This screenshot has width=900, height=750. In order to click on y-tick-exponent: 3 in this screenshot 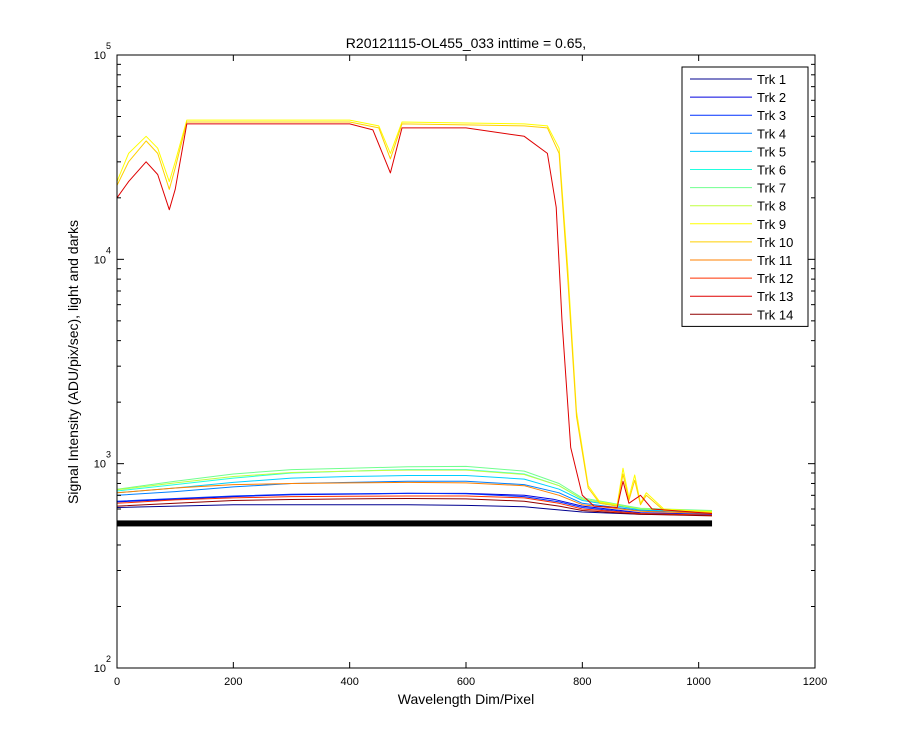, I will do `click(108, 455)`.